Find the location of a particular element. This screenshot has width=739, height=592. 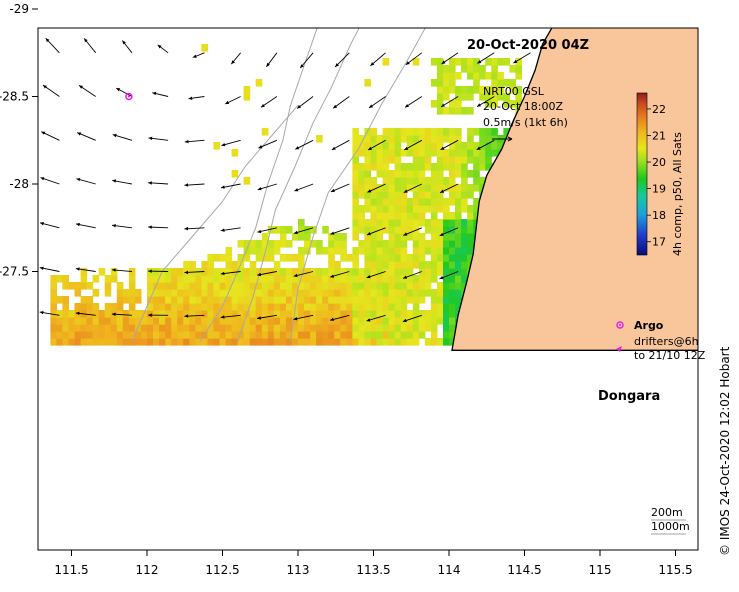

lat-tick-label: -28.5 is located at coordinates (14, 97).